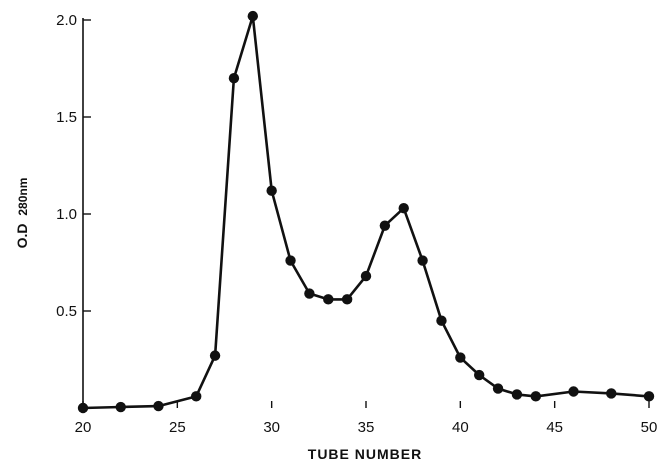 This screenshot has height=464, width=657. Describe the element at coordinates (83, 427) in the screenshot. I see `x-tick-label: 20` at that location.